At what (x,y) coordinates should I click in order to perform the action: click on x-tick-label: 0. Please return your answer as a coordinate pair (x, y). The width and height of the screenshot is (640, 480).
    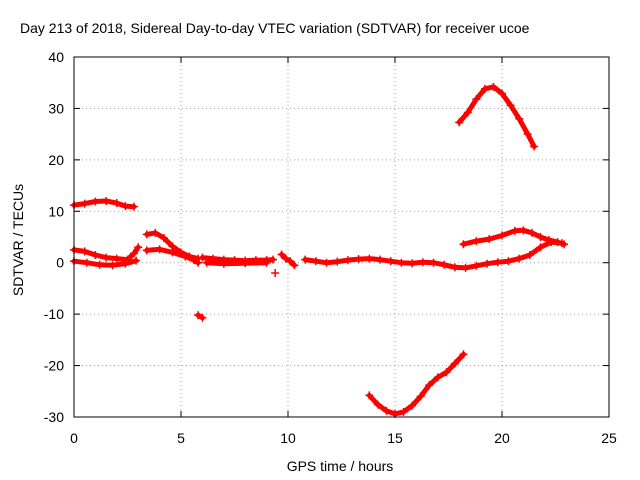
    Looking at the image, I should click on (74, 438).